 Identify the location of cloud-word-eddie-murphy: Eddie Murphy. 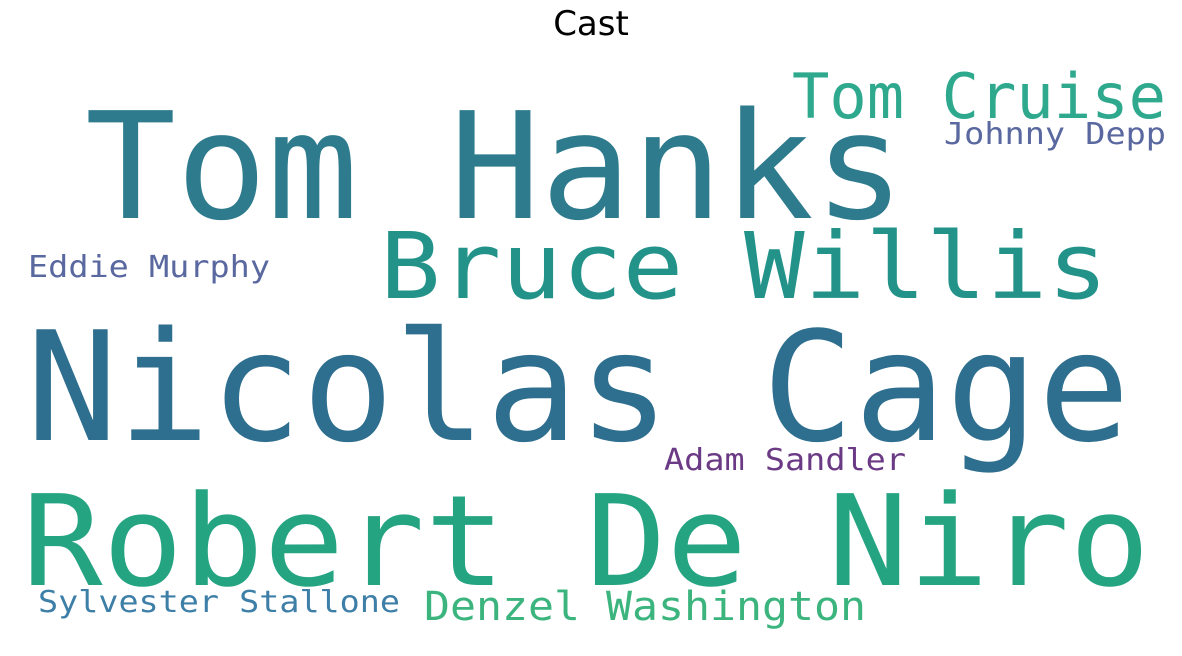
(149, 267).